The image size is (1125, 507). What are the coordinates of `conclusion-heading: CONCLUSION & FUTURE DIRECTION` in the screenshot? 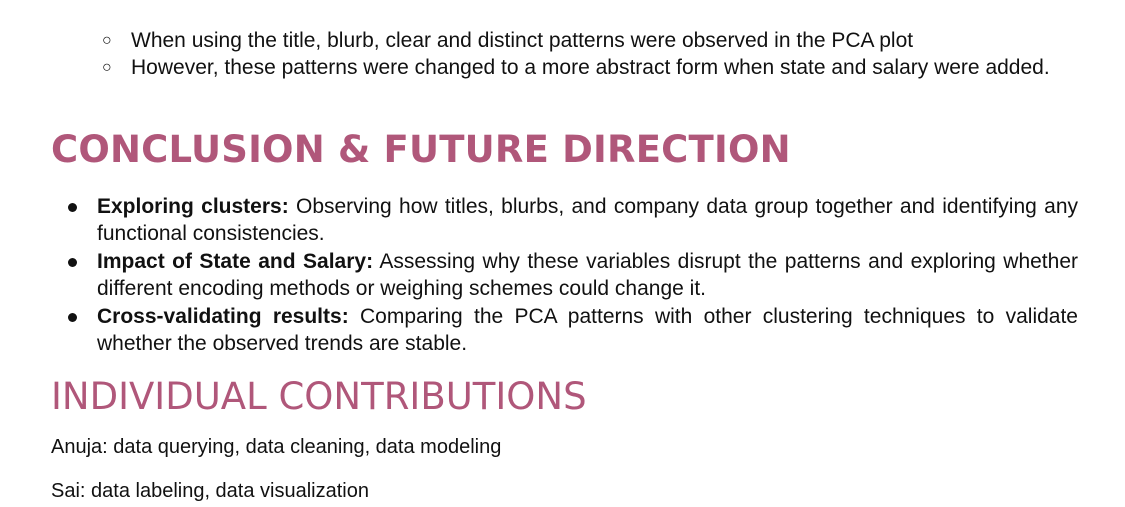 It's located at (421, 149).